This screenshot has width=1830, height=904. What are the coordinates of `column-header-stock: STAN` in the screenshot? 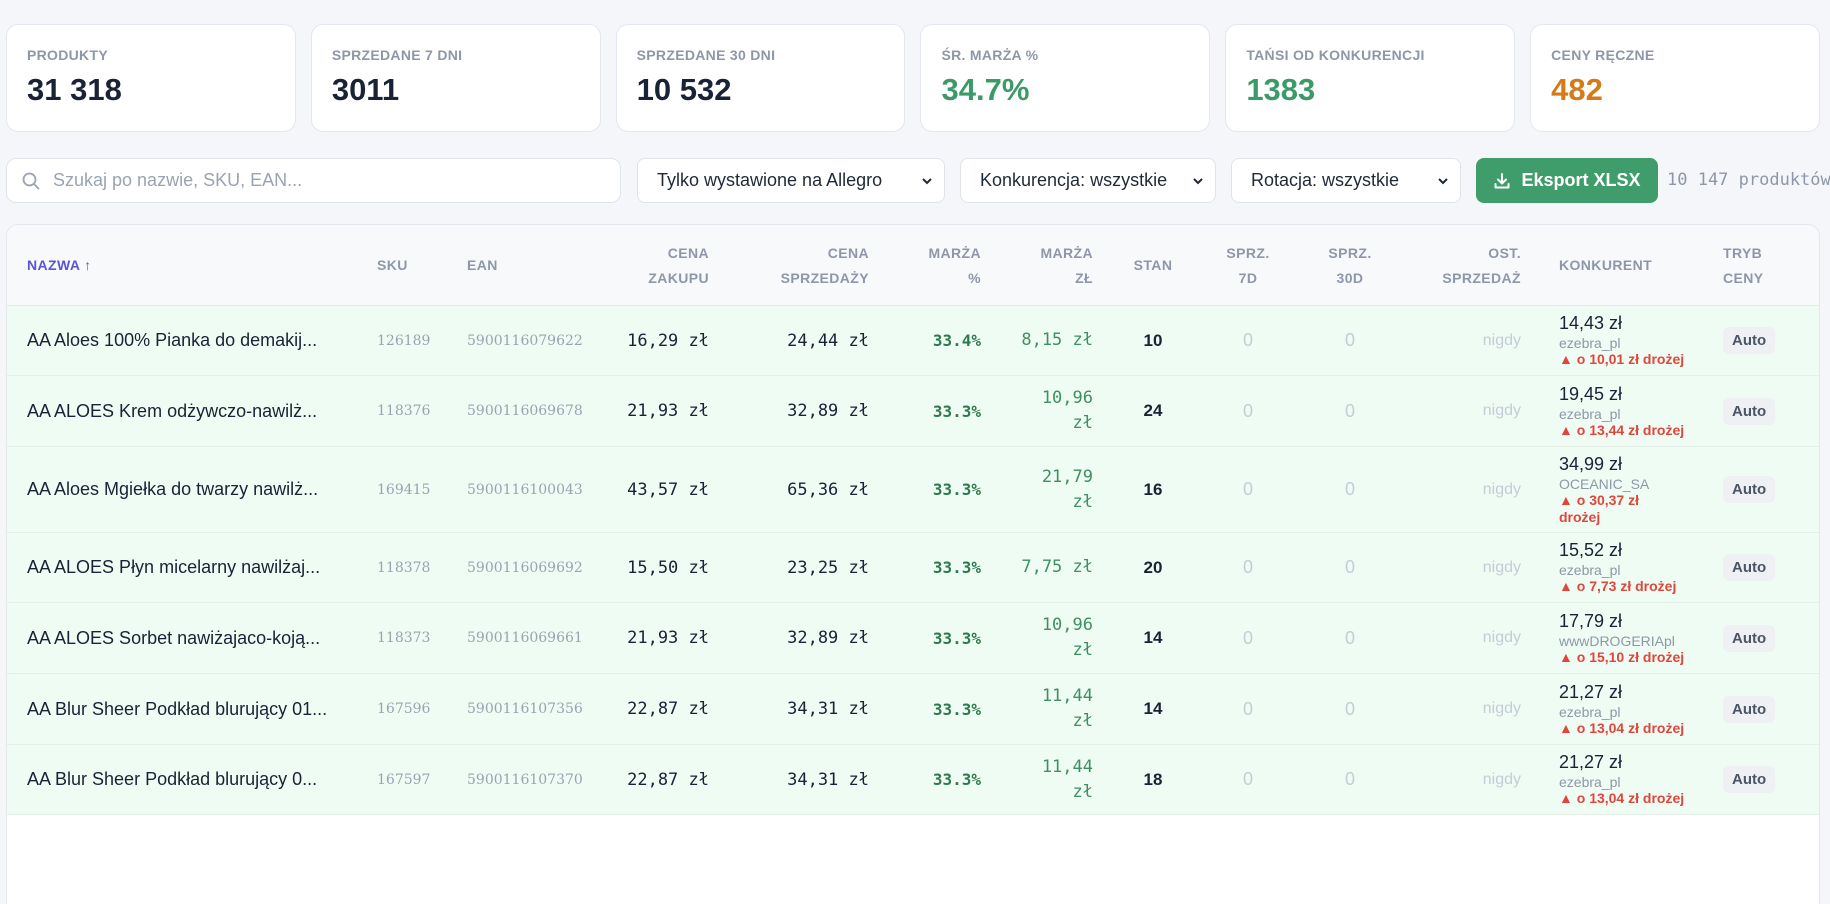 It's located at (1153, 265).